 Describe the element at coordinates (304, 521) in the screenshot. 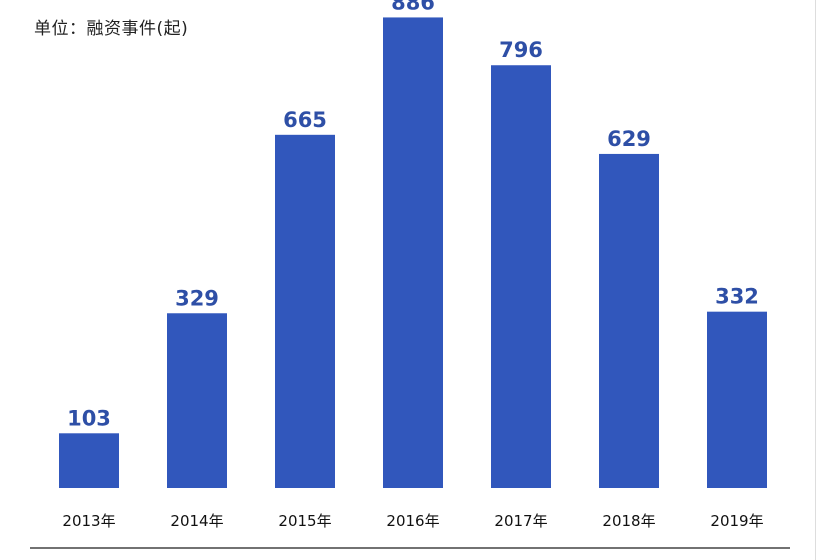

I see `x-tick-label: 2015年` at that location.